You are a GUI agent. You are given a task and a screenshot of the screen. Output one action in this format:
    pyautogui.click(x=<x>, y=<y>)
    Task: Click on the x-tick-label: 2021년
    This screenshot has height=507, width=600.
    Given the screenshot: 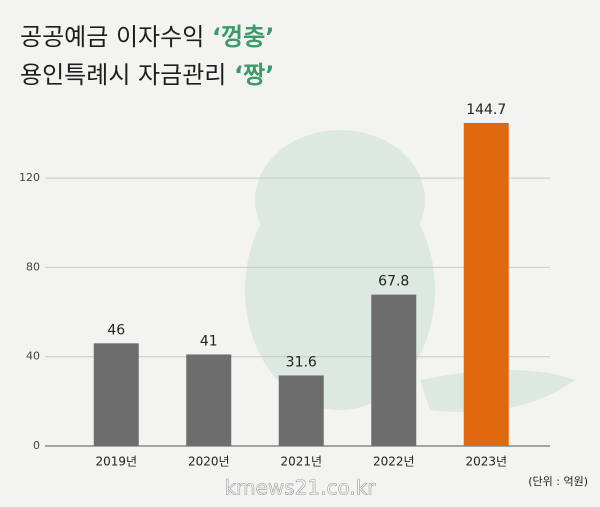 What is the action you would take?
    pyautogui.click(x=301, y=462)
    